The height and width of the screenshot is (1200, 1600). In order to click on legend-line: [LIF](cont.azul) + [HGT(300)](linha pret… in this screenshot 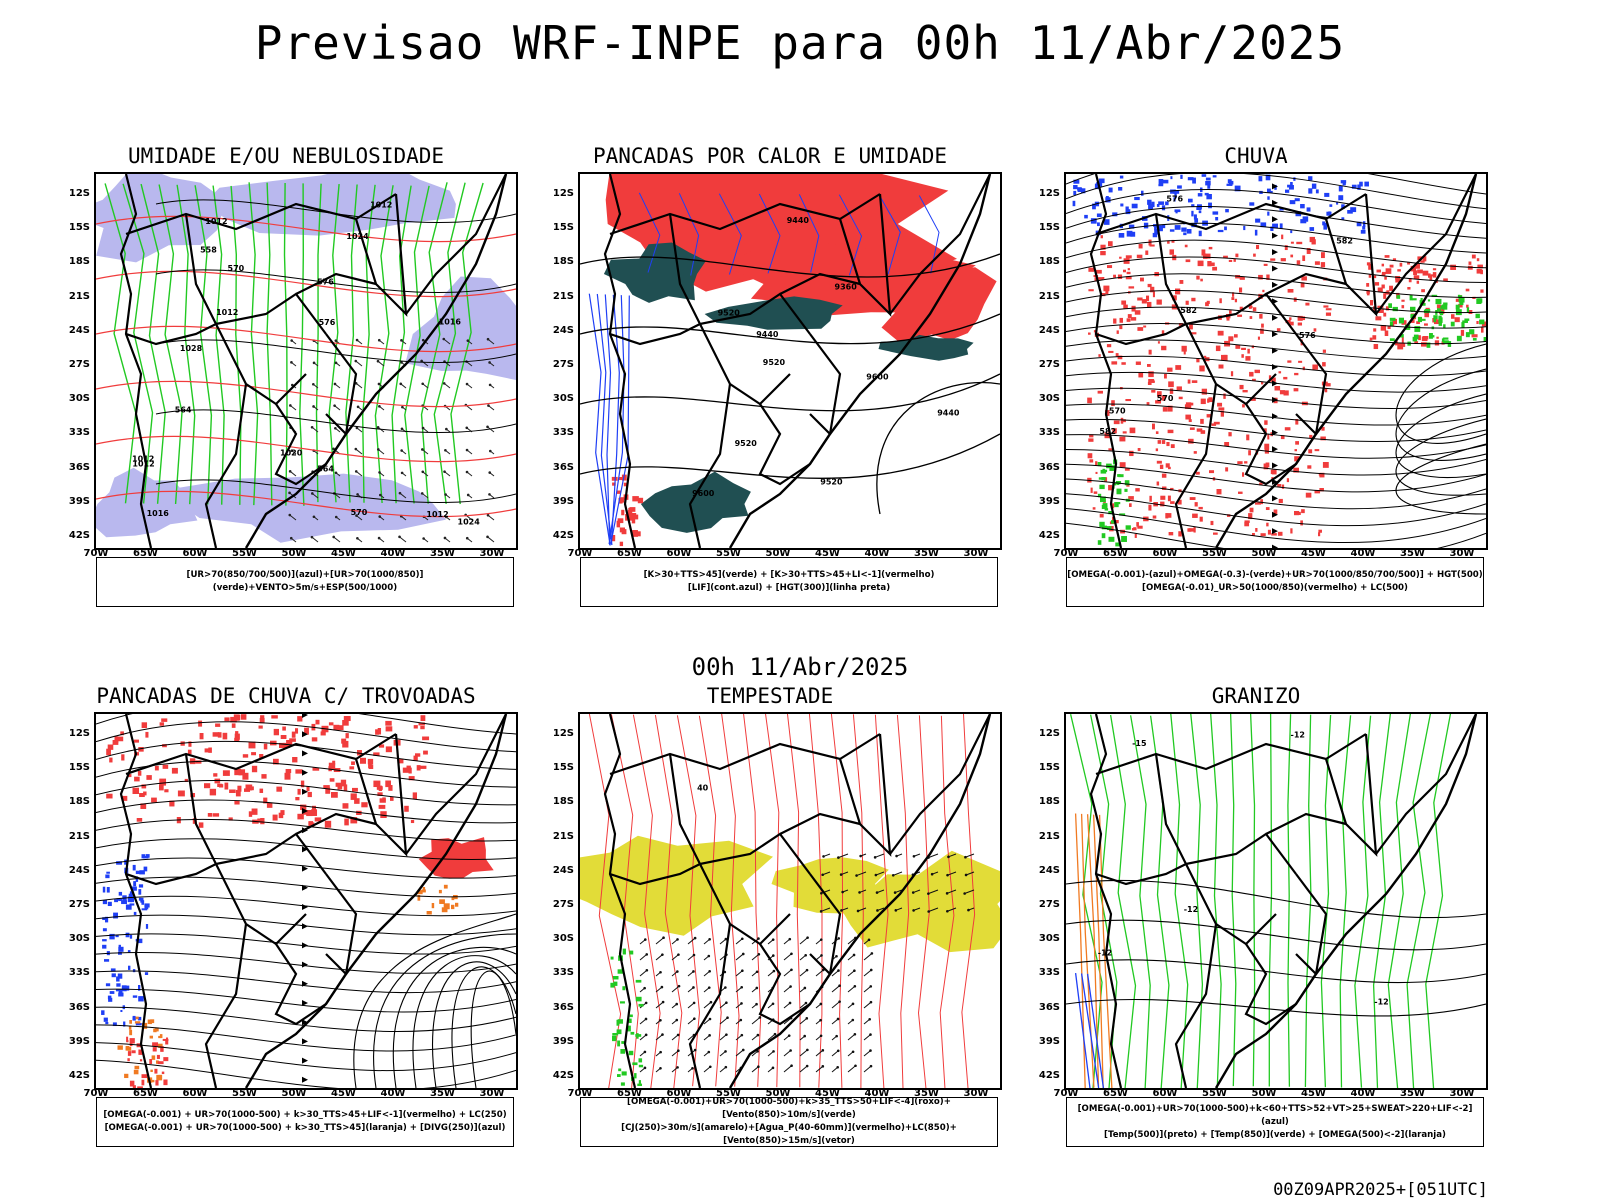, I will do `click(789, 588)`.